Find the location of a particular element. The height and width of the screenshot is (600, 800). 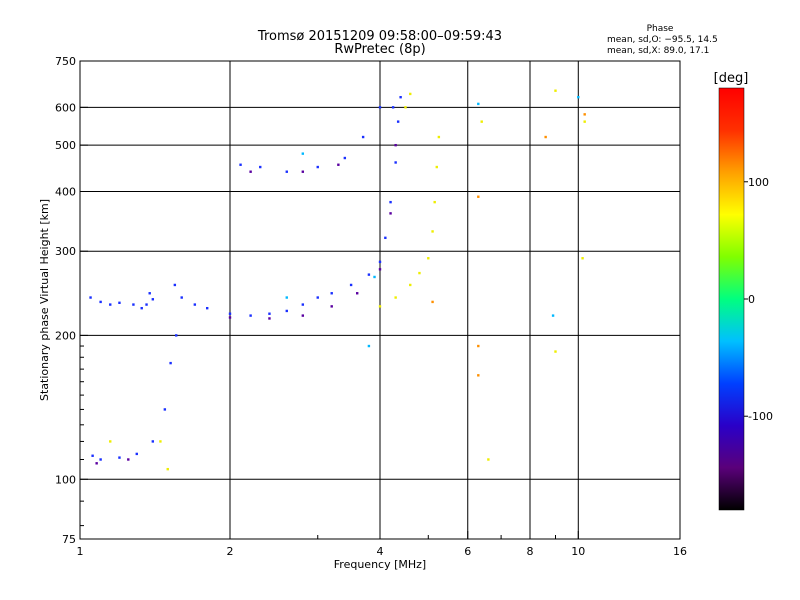

y-tick-label: 500 is located at coordinates (65, 145).